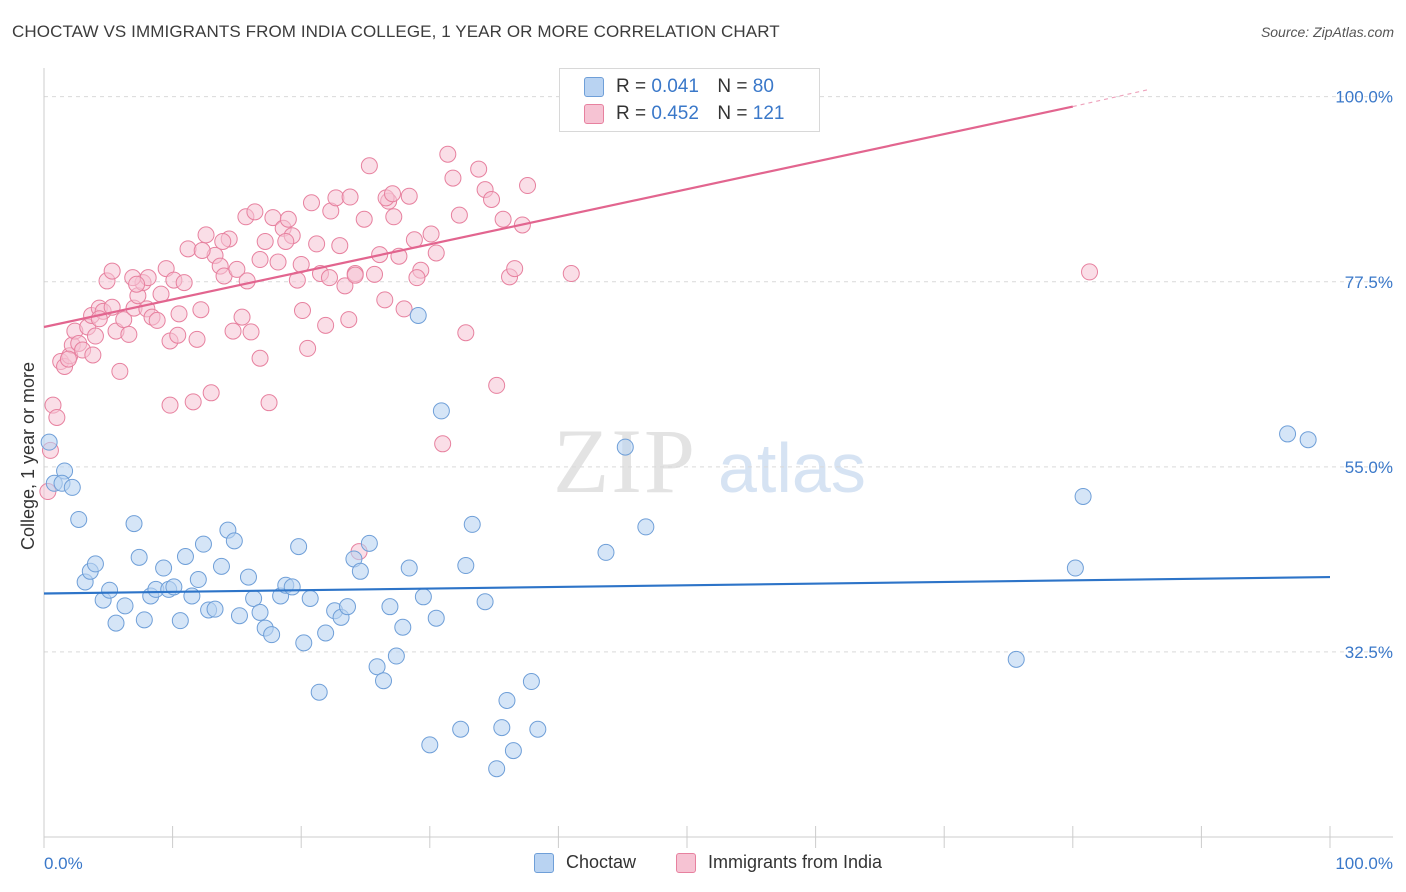 This screenshot has width=1406, height=892. I want to click on legend-n-label: N =, so click(732, 113).